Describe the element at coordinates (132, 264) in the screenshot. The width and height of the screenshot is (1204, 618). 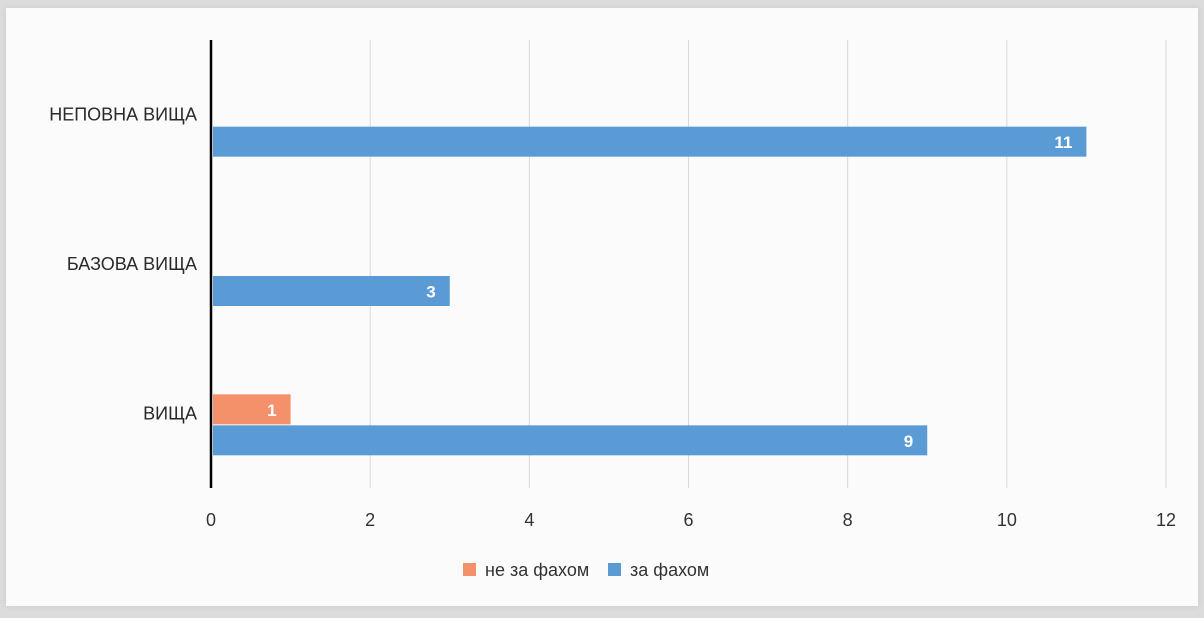
I see `category-label: БАЗОВА ВИЩА` at that location.